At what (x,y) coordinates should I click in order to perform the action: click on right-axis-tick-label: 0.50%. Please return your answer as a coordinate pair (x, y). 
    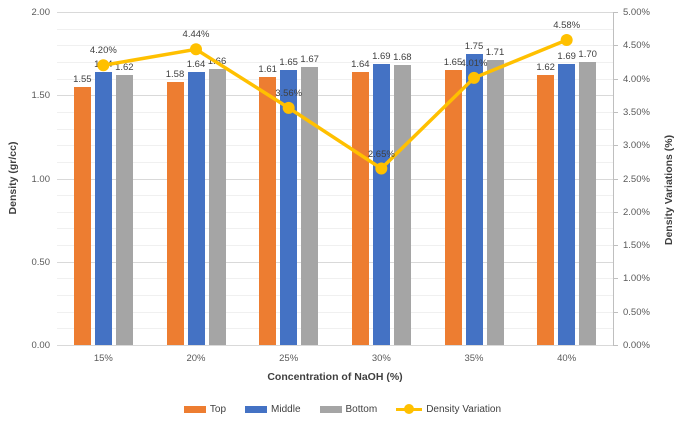
    Looking at the image, I should click on (636, 312).